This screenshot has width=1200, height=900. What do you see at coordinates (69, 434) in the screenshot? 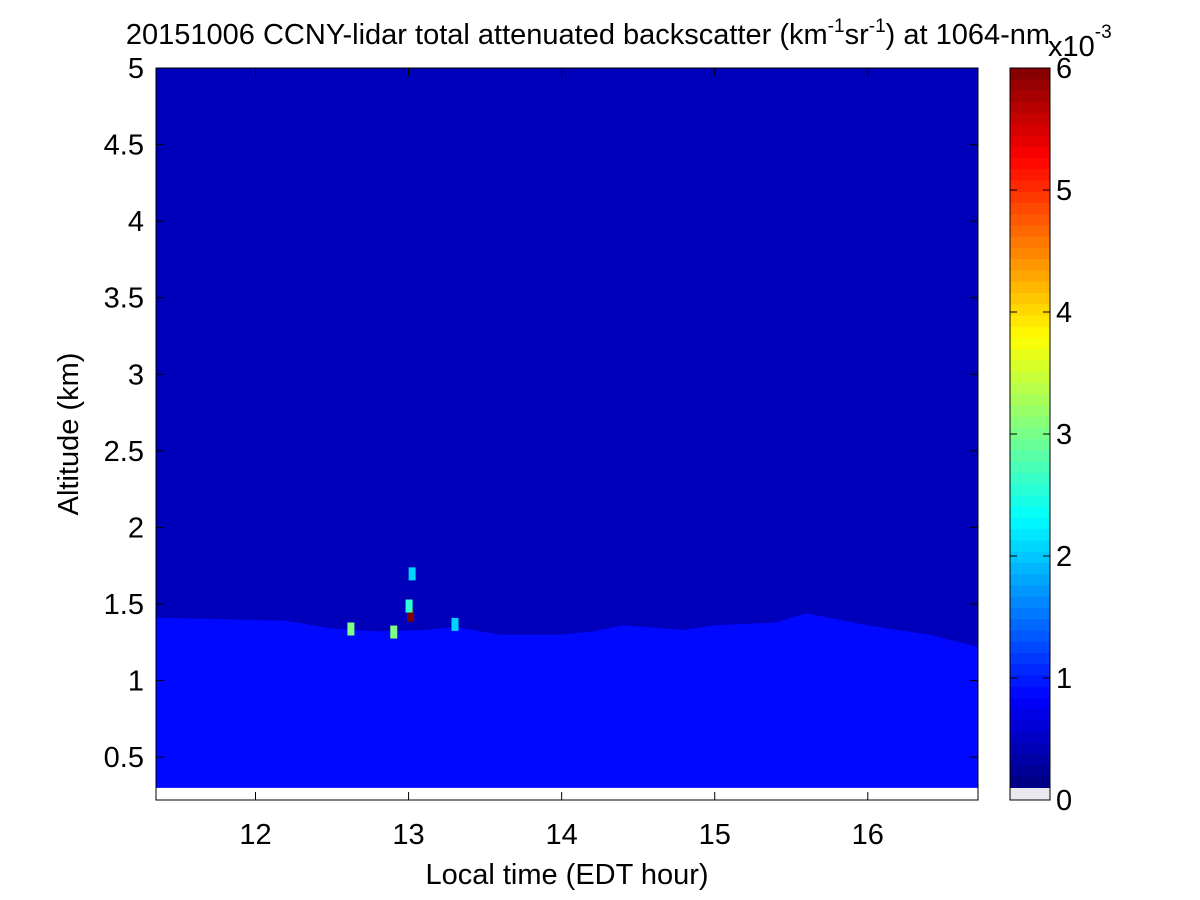
I see `y-axis-label: Altitude (km)` at bounding box center [69, 434].